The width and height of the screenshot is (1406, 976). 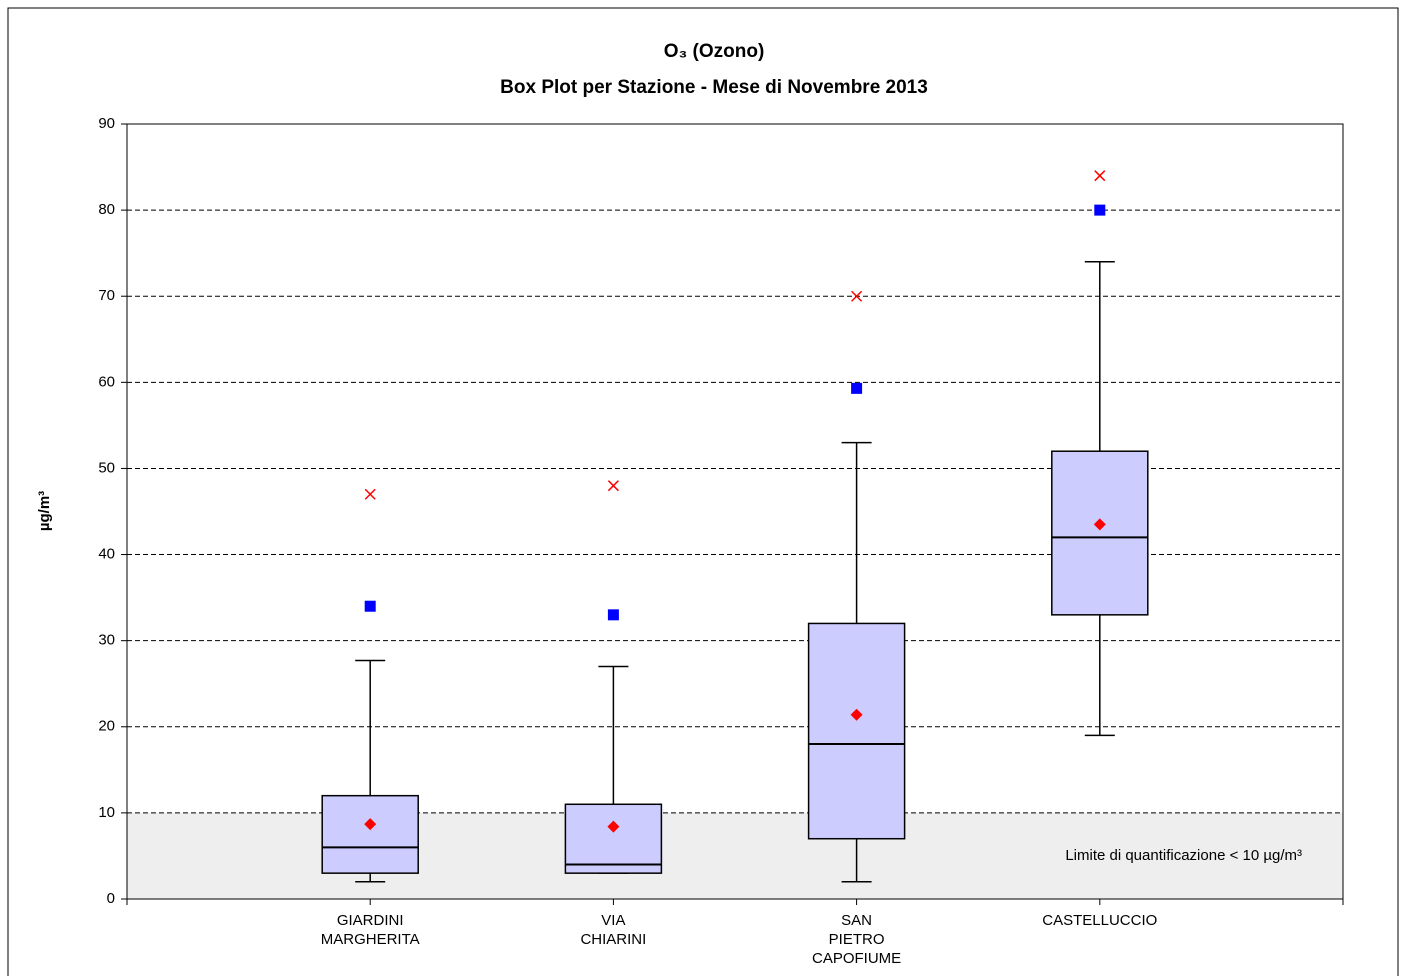 I want to click on y-axis-label: µg/m³, so click(x=44, y=511).